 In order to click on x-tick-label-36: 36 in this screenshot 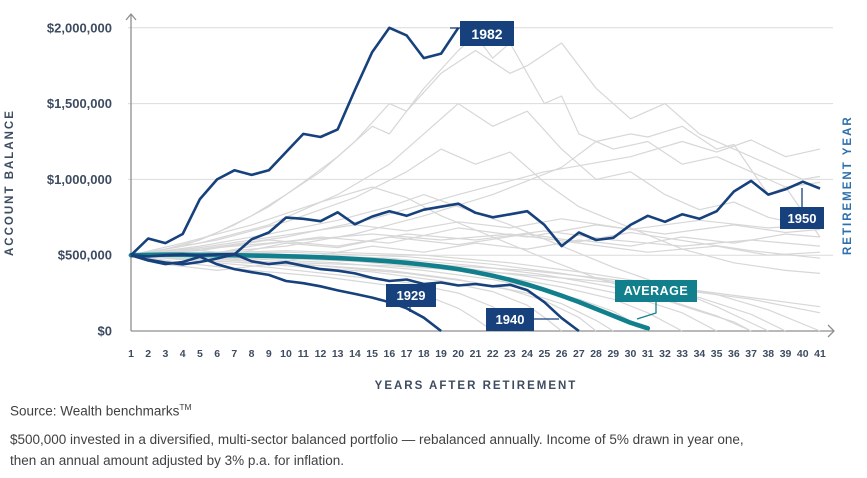, I will do `click(734, 354)`.